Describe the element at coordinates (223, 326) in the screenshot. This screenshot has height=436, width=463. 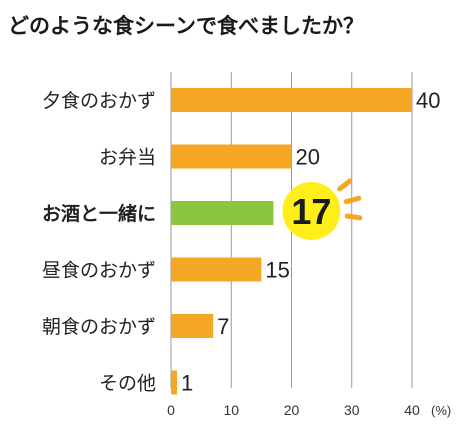
I see `value-label: 7` at that location.